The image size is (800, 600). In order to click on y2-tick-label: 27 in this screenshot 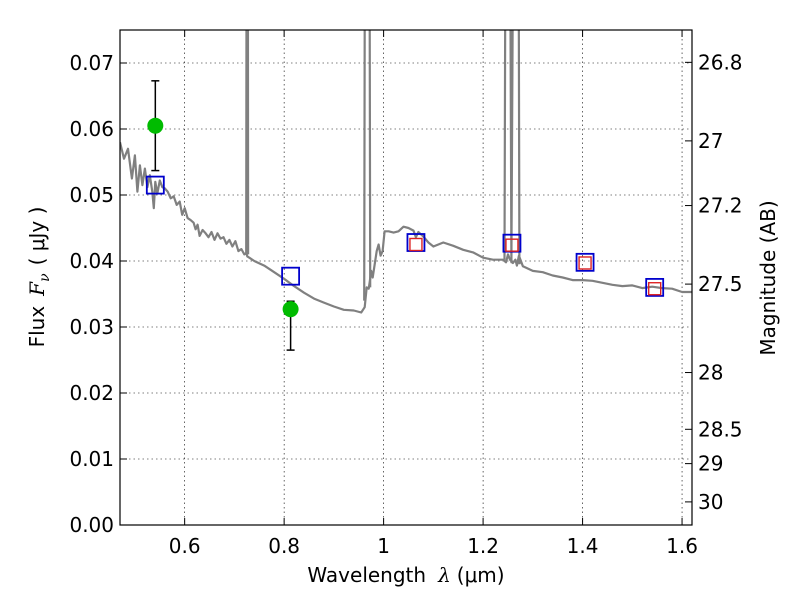, I will do `click(710, 141)`.